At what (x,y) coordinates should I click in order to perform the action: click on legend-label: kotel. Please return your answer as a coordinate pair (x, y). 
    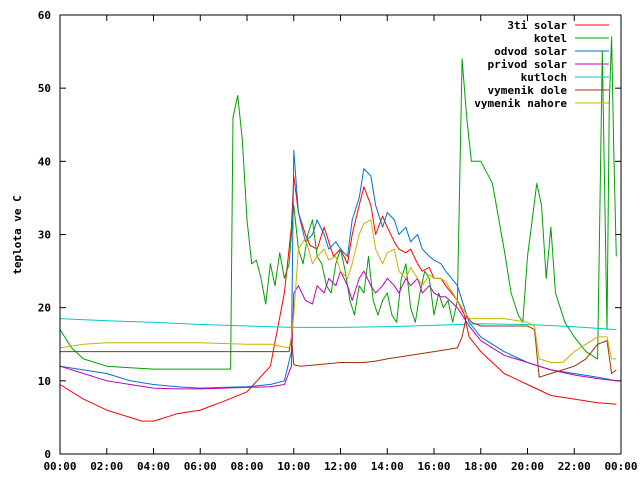
    Looking at the image, I should click on (550, 38).